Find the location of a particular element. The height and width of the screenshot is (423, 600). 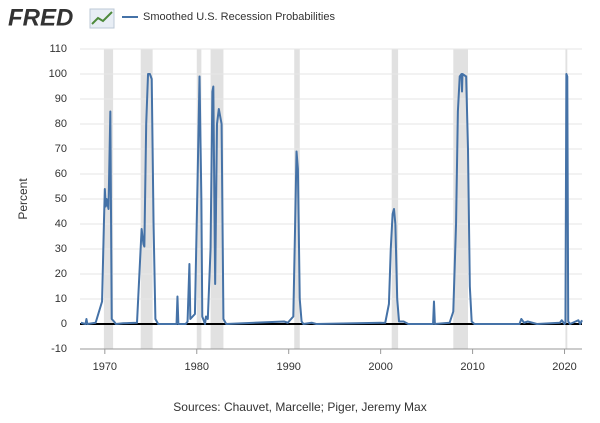

x-tick-label: 2000 is located at coordinates (380, 367).